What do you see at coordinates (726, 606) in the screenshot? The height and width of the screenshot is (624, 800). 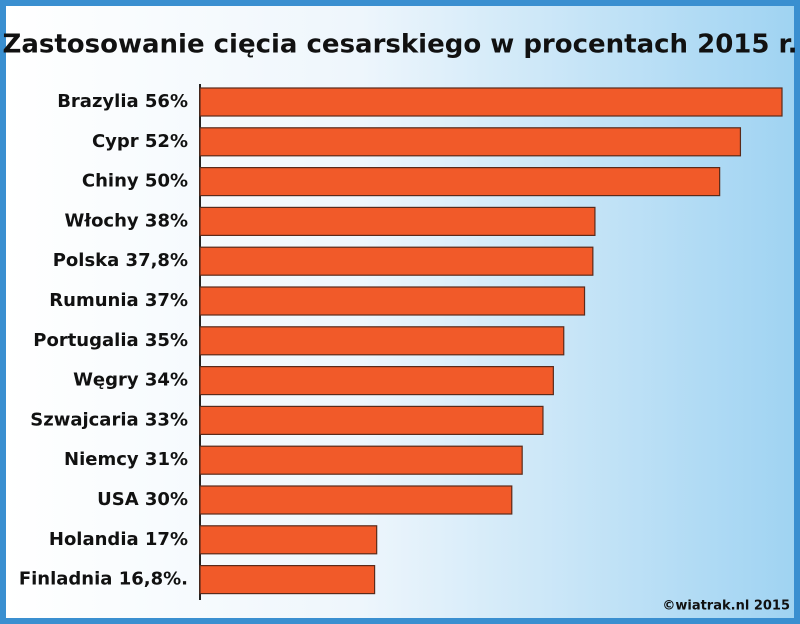 I see `footer: ©wiatrak.nl 2015` at bounding box center [726, 606].